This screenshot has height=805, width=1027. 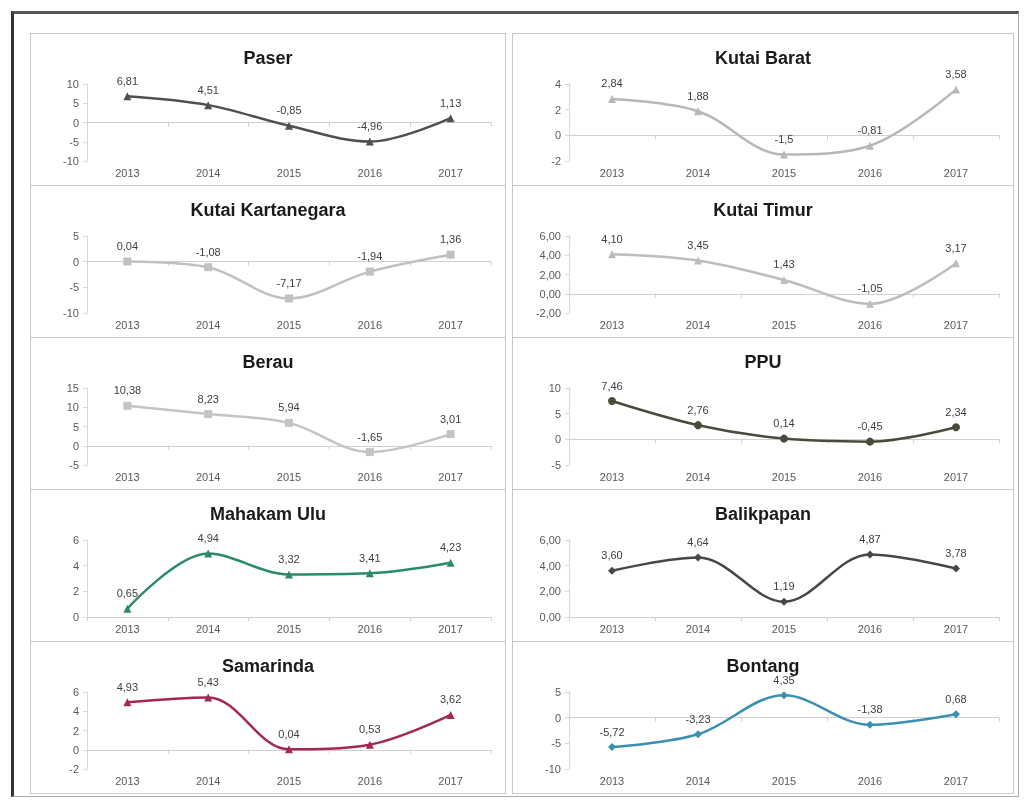 I want to click on chart-title: Kutai Kartanegara, so click(x=268, y=210).